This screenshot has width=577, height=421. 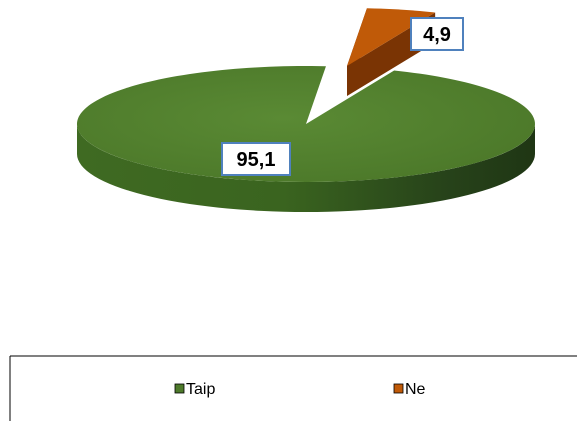 I want to click on data-label-taip: 95,1, so click(x=256, y=159).